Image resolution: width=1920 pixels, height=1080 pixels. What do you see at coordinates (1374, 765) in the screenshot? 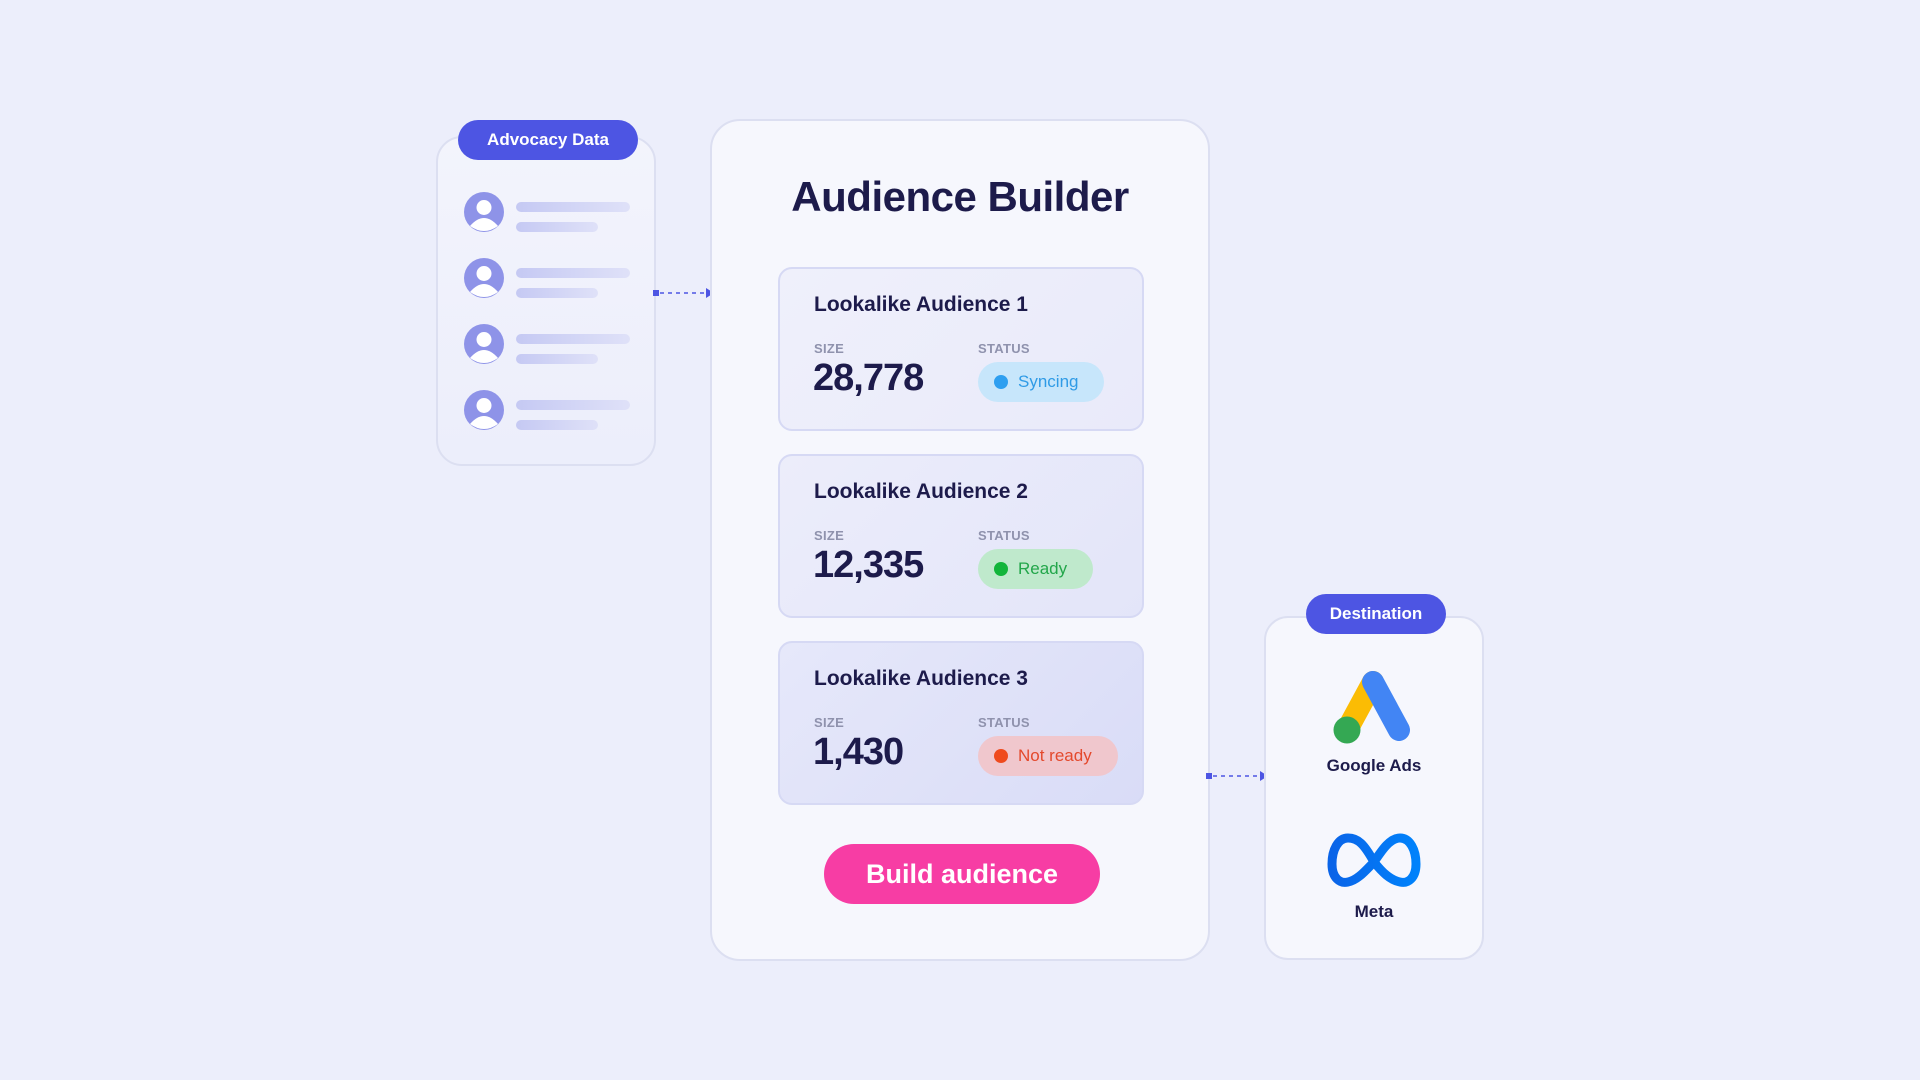
I see `destination-name: Google Ads` at bounding box center [1374, 765].